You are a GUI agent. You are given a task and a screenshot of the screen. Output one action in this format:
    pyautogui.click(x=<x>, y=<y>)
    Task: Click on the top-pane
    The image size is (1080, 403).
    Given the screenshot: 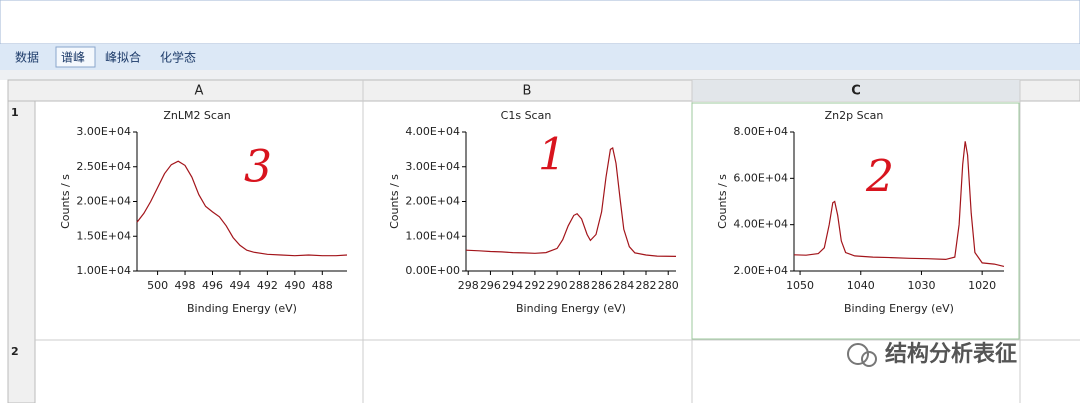 What is the action you would take?
    pyautogui.click(x=540, y=22)
    